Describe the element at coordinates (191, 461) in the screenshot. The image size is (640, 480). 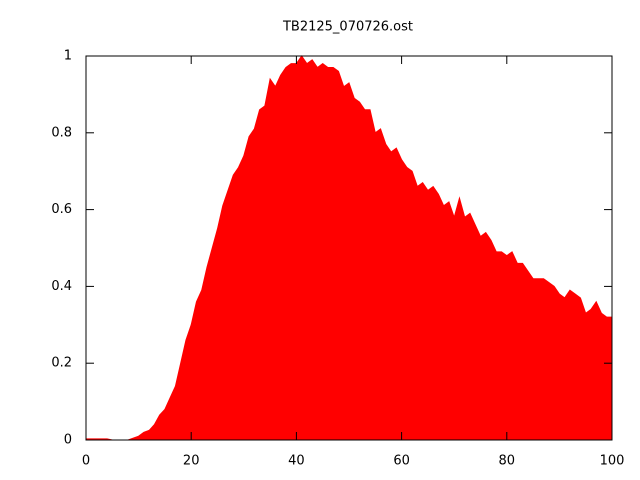
I see `x-tick-label: 20` at that location.